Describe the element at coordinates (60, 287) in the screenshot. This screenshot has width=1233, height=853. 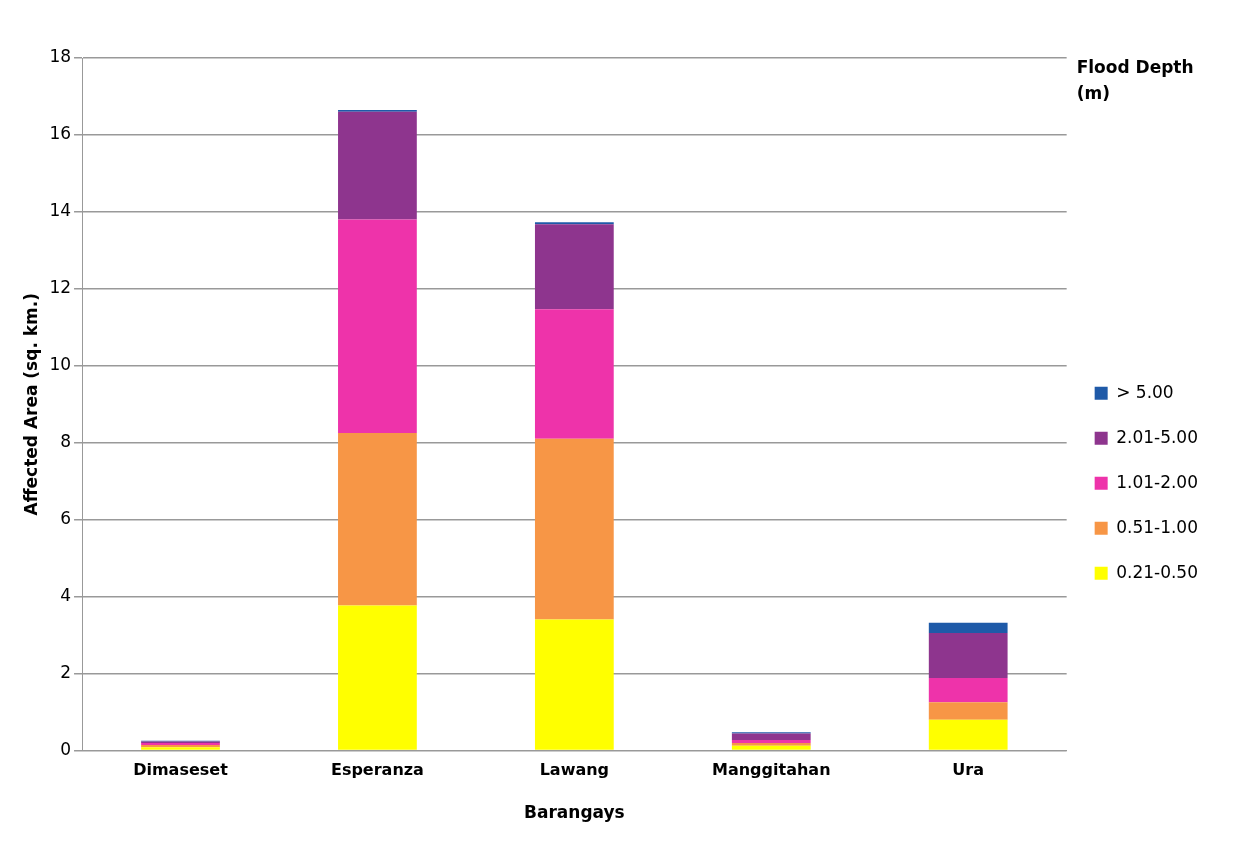
I see `y-tick-label: 12` at that location.